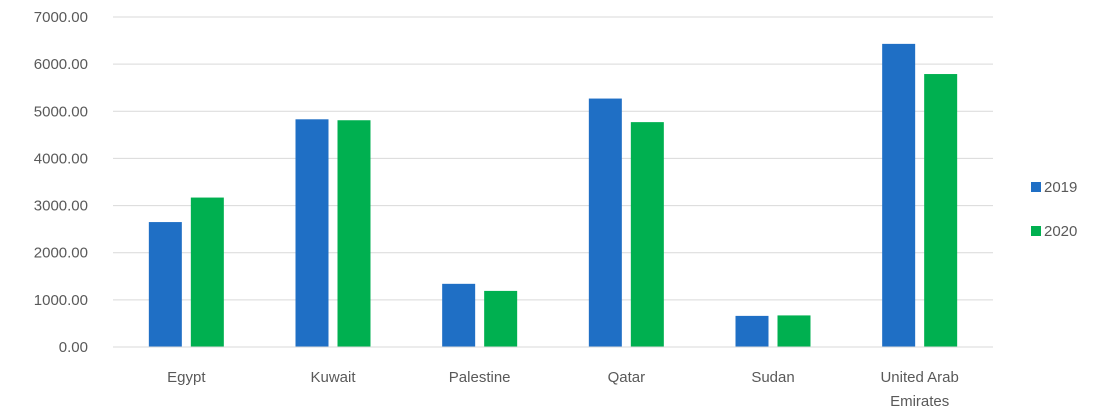  What do you see at coordinates (752, 331) in the screenshot?
I see `bar-2019-sudan` at bounding box center [752, 331].